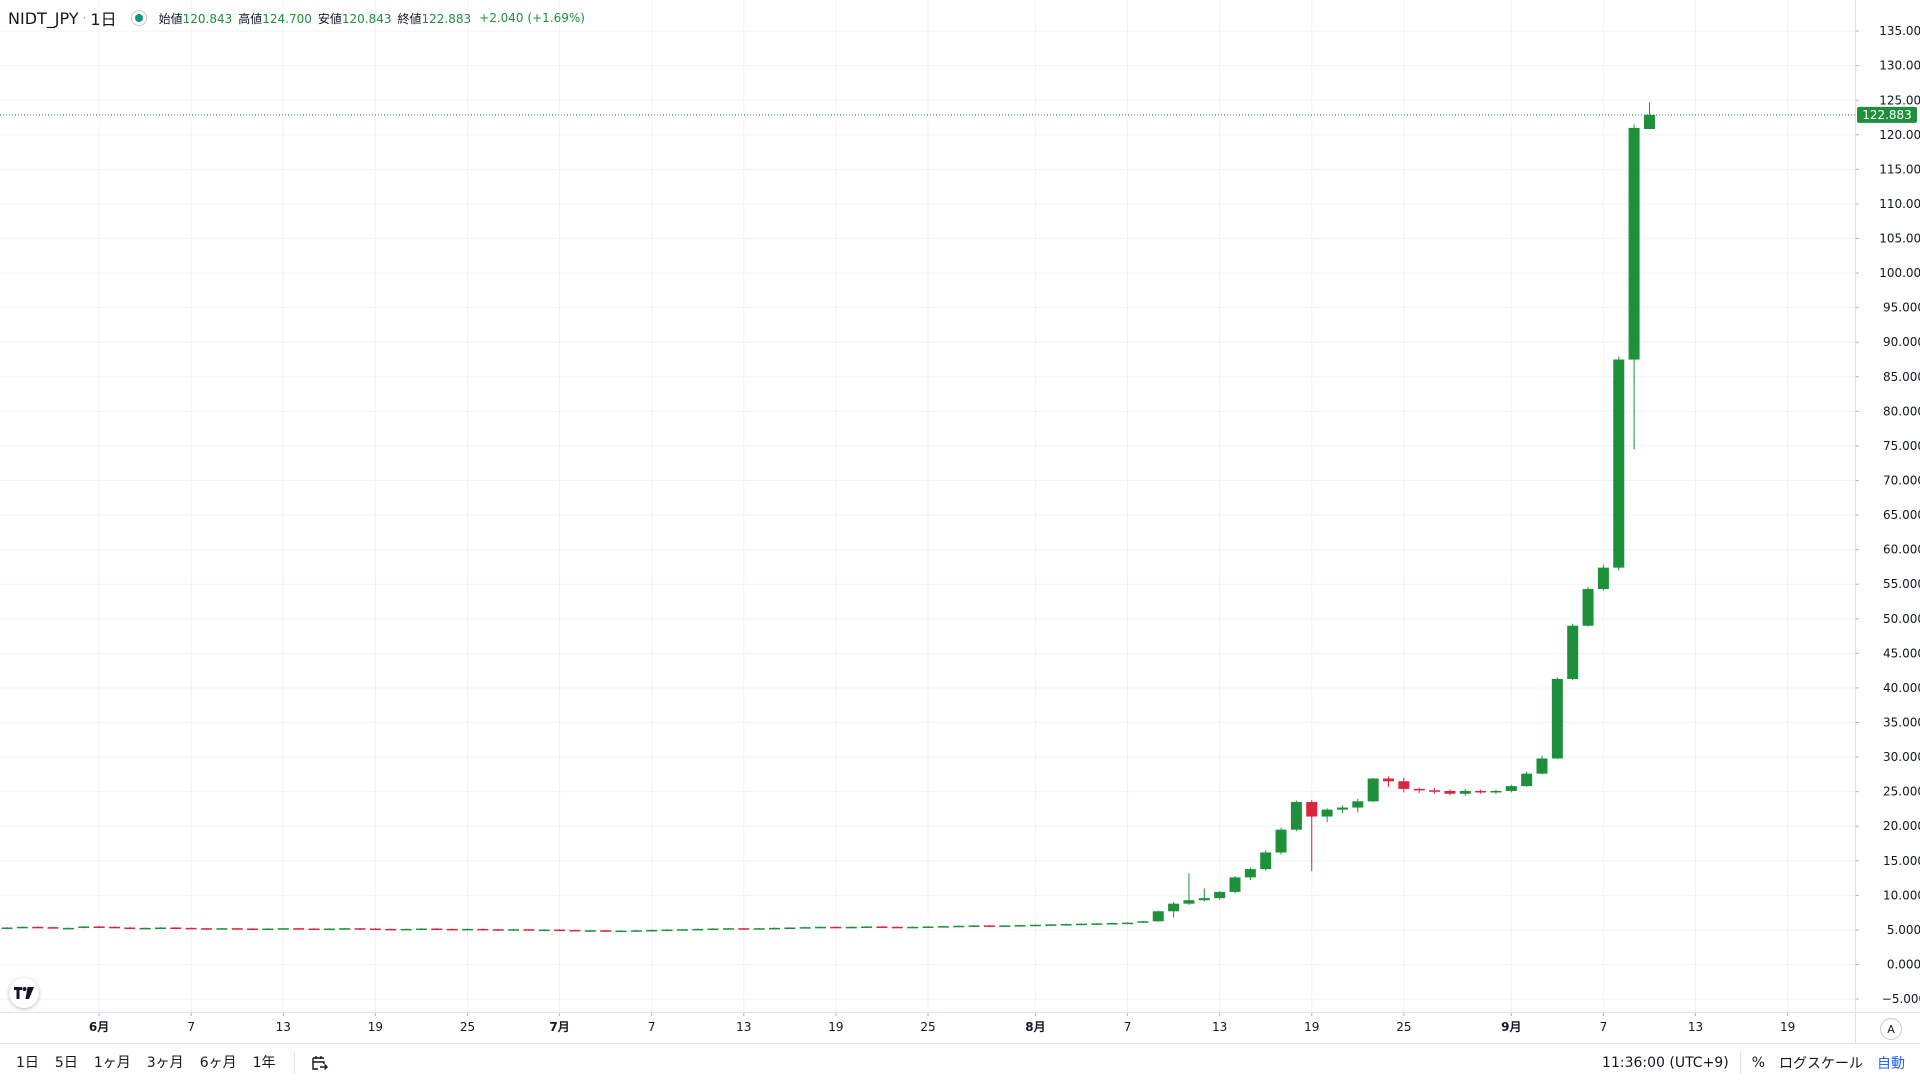 The width and height of the screenshot is (1920, 1080). I want to click on range-3m-button: 3ヶ月, so click(165, 1062).